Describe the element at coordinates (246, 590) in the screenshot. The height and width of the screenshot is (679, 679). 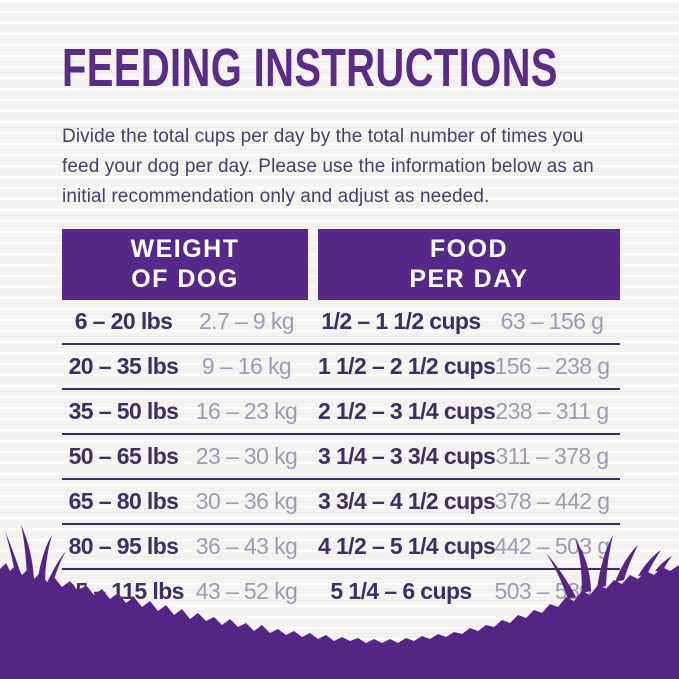
I see `cell-kg: 43 – 52 kg` at that location.